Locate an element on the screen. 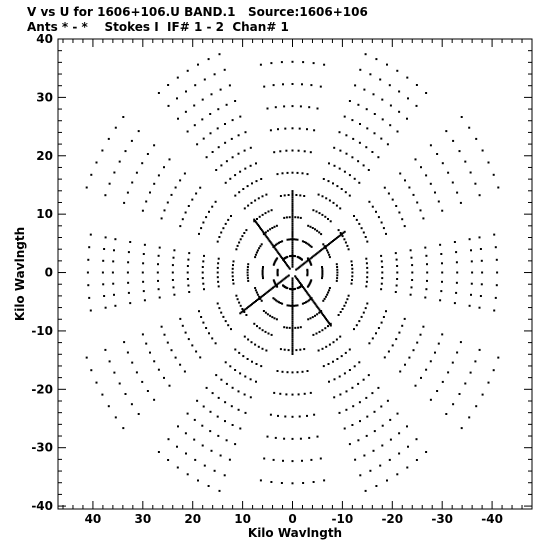 Image resolution: width=540 pixels, height=547 pixels. y-tick-label: -30 is located at coordinates (42, 448).